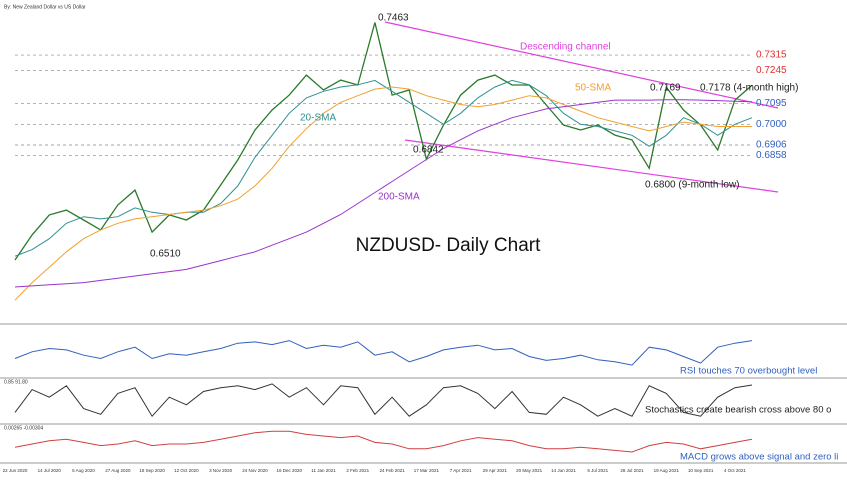 The height and width of the screenshot is (485, 847). Describe the element at coordinates (735, 470) in the screenshot. I see `x-tick-label: 4 Oct 2021` at that location.